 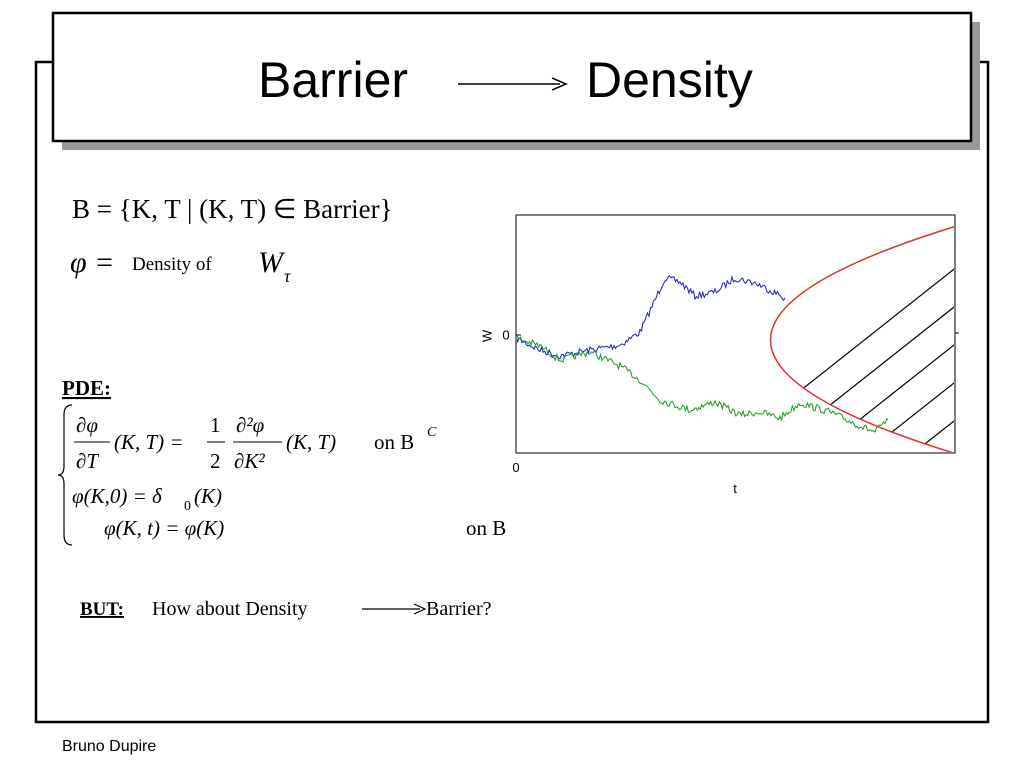 I want to click on initial-condition: φ(K,0) = δ, so click(x=117, y=496).